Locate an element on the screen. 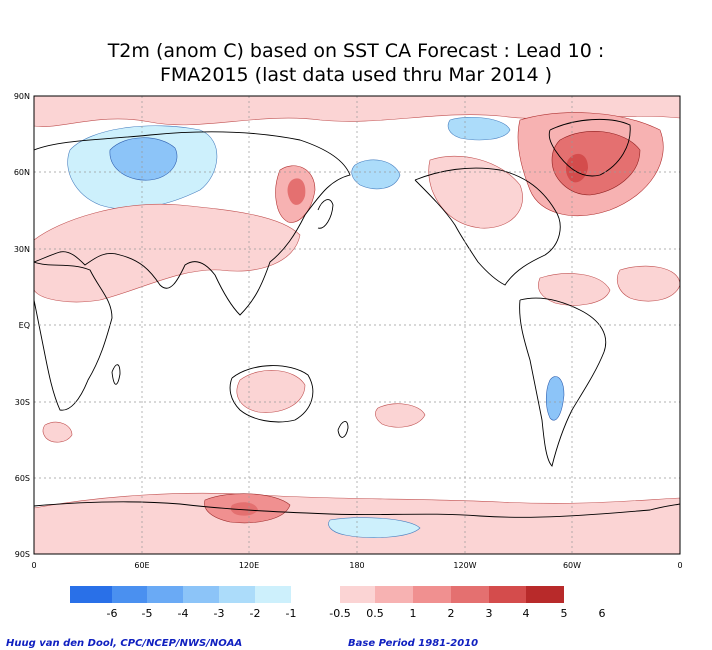 The width and height of the screenshot is (712, 650). colorbar-label: 5 is located at coordinates (564, 613).